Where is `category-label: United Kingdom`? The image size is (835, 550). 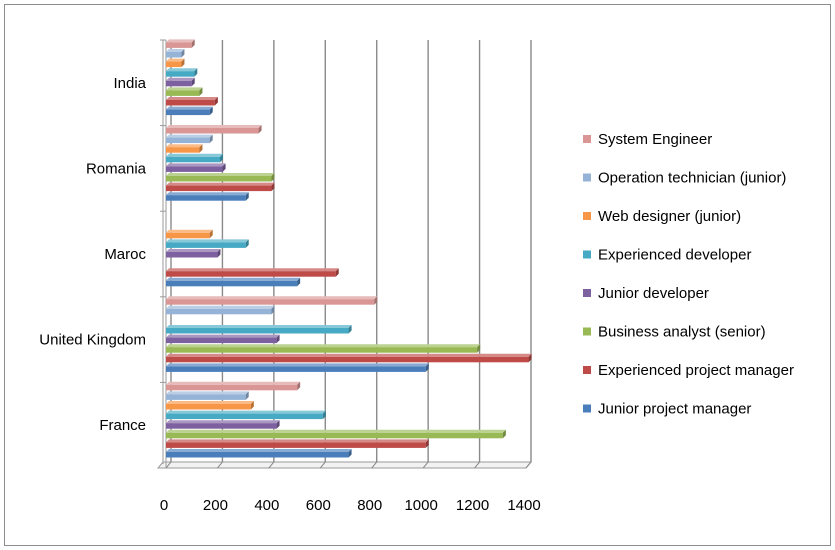
category-label: United Kingdom is located at coordinates (92, 340).